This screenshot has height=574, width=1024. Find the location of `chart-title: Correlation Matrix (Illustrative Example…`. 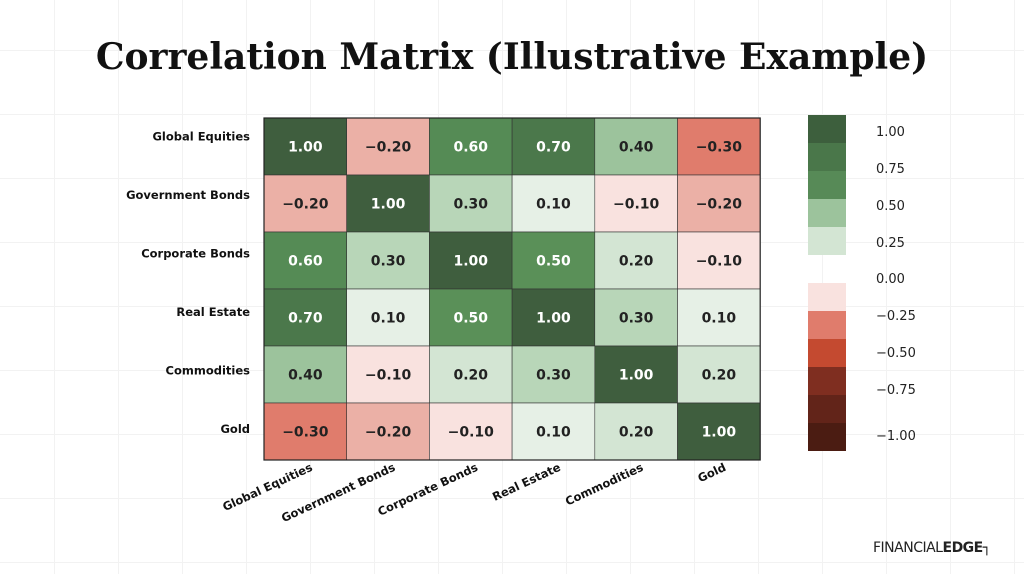

chart-title: Correlation Matrix (Illustrative Example… is located at coordinates (512, 57).